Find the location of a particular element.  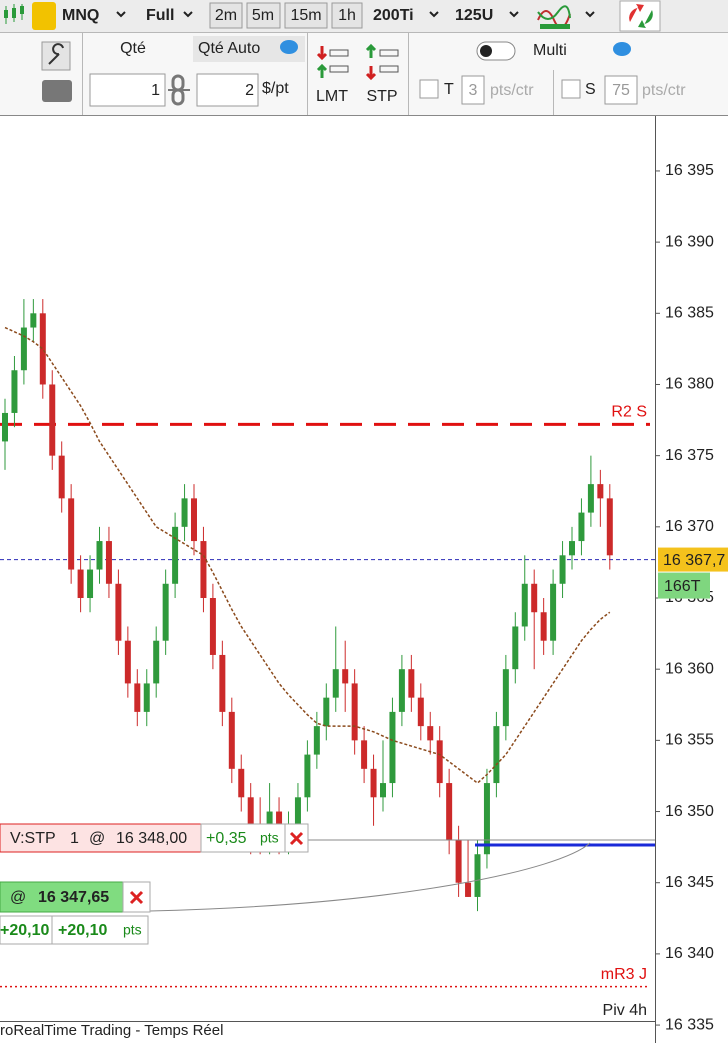

toggle-knob is located at coordinates (486, 51).